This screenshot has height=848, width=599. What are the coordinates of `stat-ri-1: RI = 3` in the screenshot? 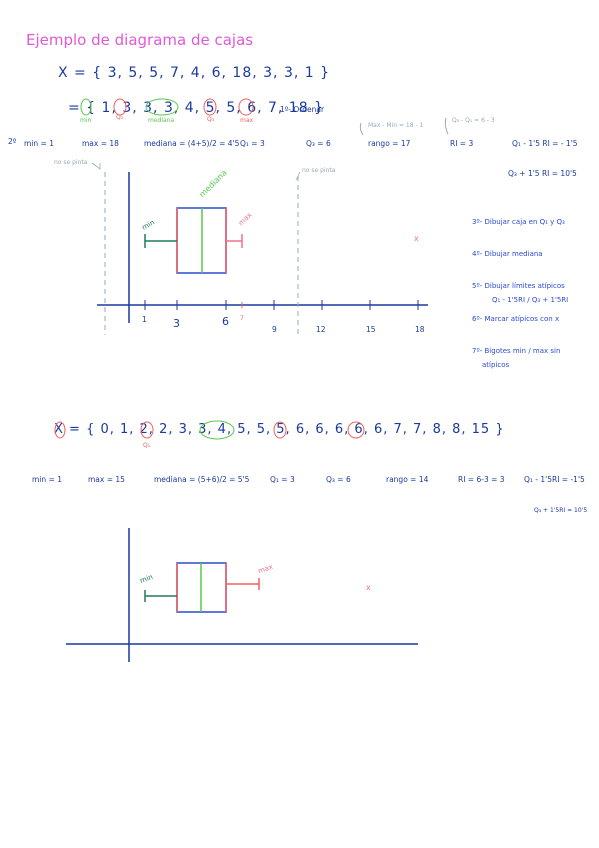 It's located at (462, 143).